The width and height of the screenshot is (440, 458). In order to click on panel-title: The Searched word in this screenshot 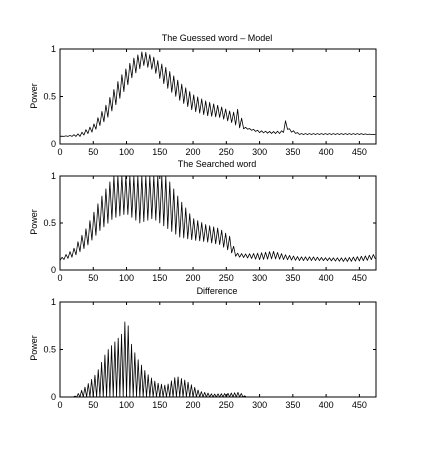, I will do `click(217, 164)`.